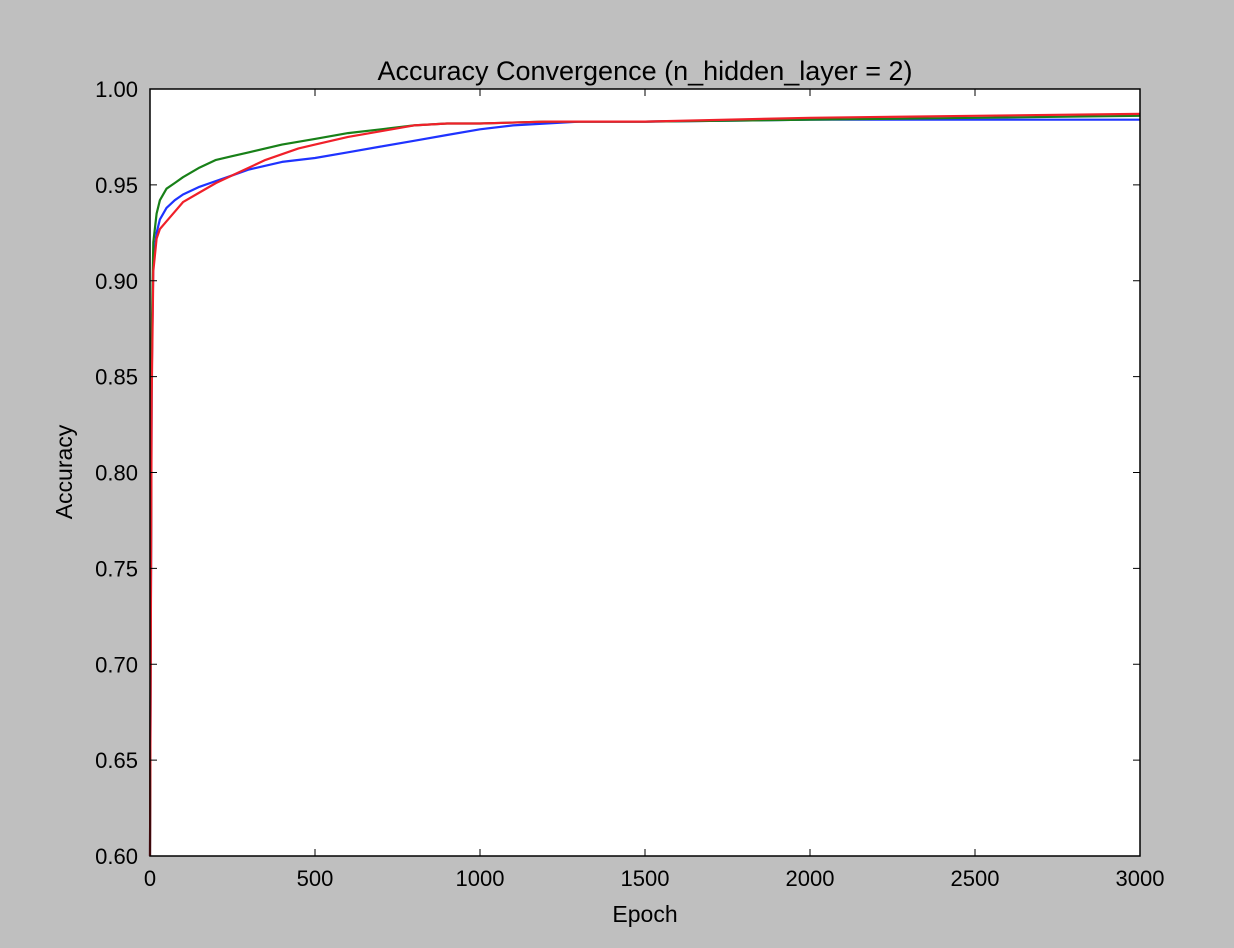  What do you see at coordinates (645, 878) in the screenshot?
I see `x-tick-label: 1500` at bounding box center [645, 878].